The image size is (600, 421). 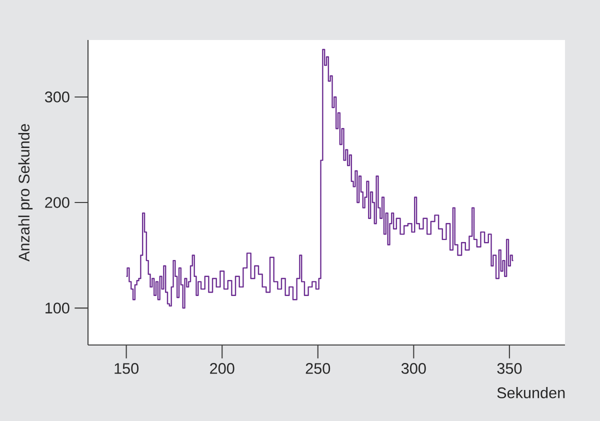 I want to click on x-tick-label: 350, so click(x=509, y=368).